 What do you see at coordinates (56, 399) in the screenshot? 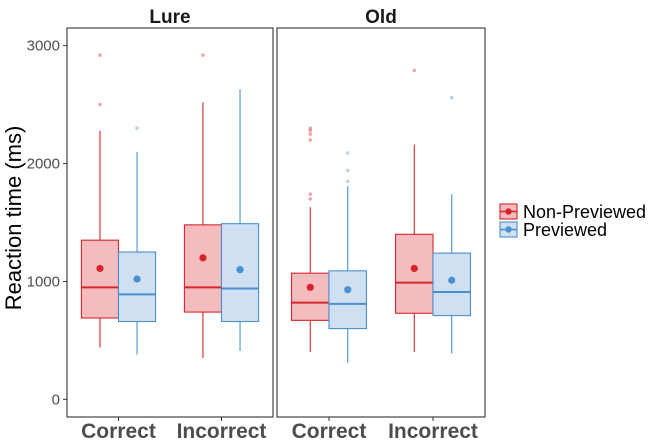
I see `y-tick-label: 0` at bounding box center [56, 399].